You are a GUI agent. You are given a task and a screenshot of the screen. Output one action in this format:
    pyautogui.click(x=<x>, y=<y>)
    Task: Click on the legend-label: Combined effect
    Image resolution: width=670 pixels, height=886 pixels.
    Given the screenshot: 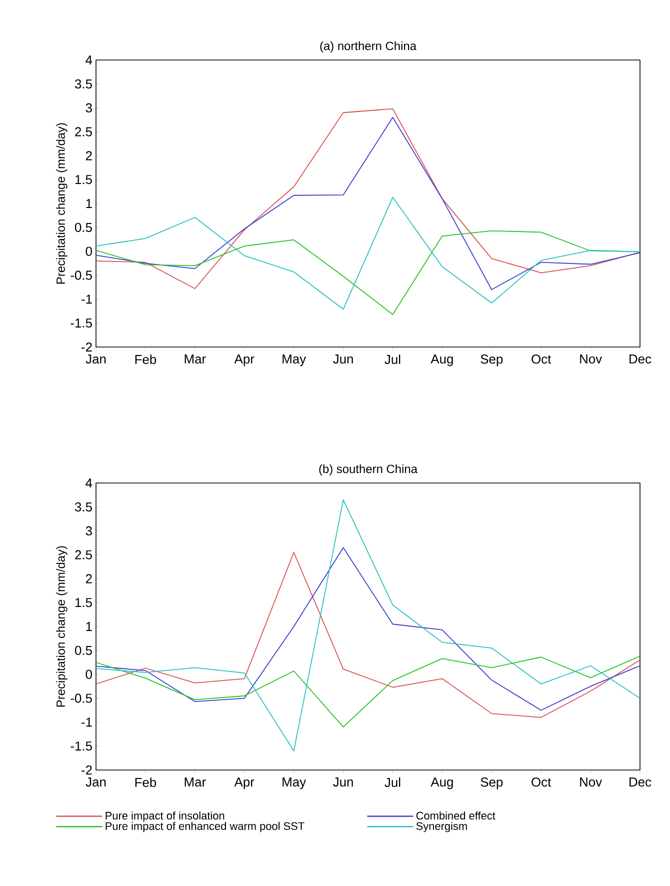 What is the action you would take?
    pyautogui.click(x=456, y=816)
    